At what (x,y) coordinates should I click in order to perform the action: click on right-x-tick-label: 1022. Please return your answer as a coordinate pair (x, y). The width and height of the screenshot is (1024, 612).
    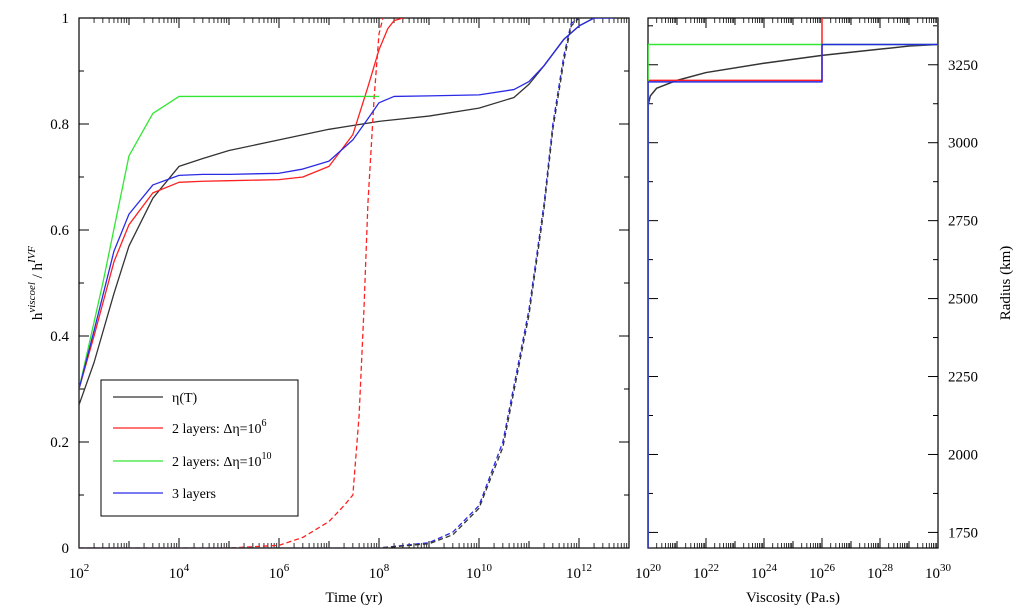
    Looking at the image, I should click on (706, 572).